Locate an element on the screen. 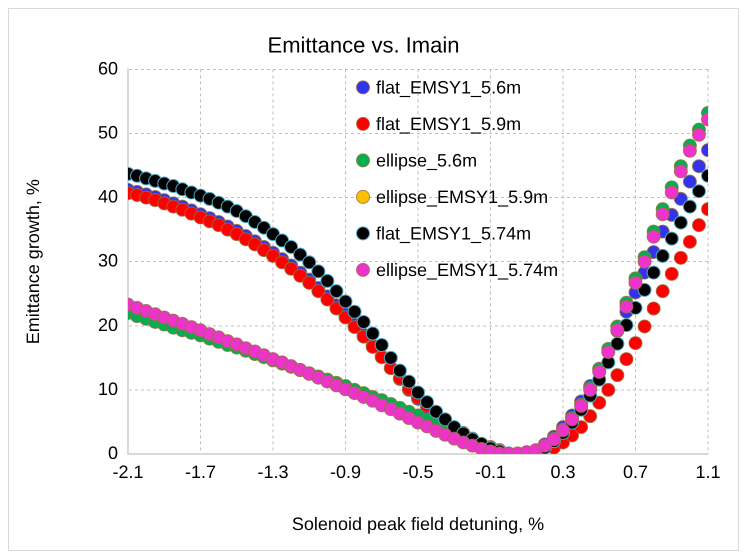 This screenshot has height=559, width=747. x-tick-label: -0.5 is located at coordinates (418, 472).